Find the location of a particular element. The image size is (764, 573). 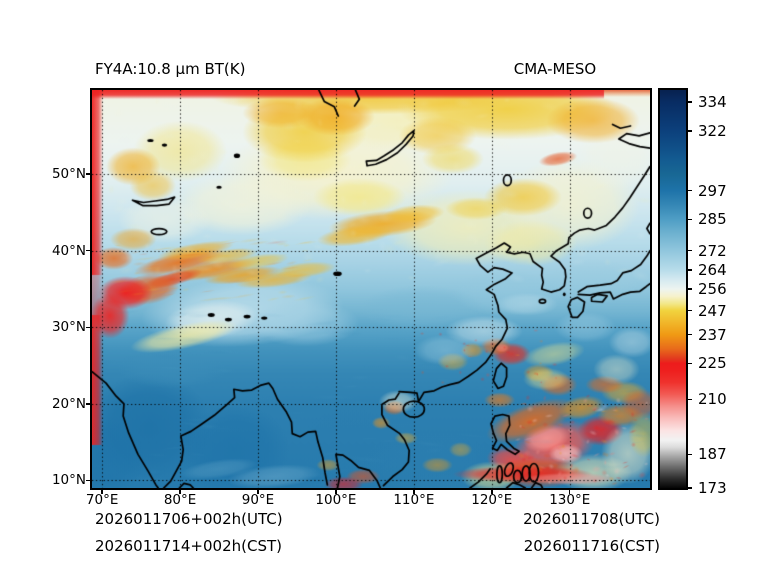

colorbar-tick-label: 285 is located at coordinates (712, 219).